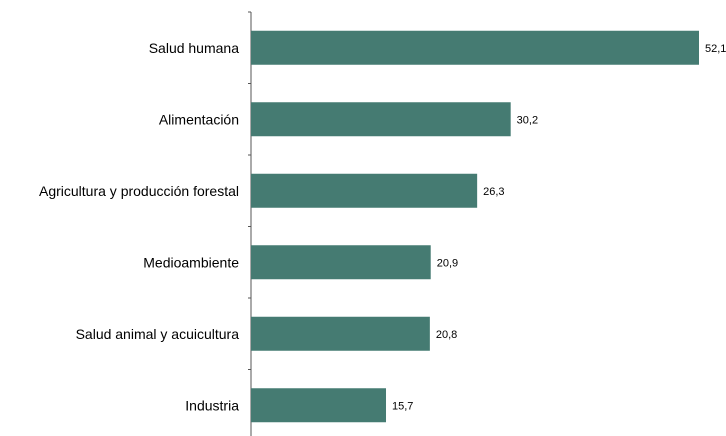 This screenshot has width=726, height=436. I want to click on category-label: Alimentación, so click(199, 119).